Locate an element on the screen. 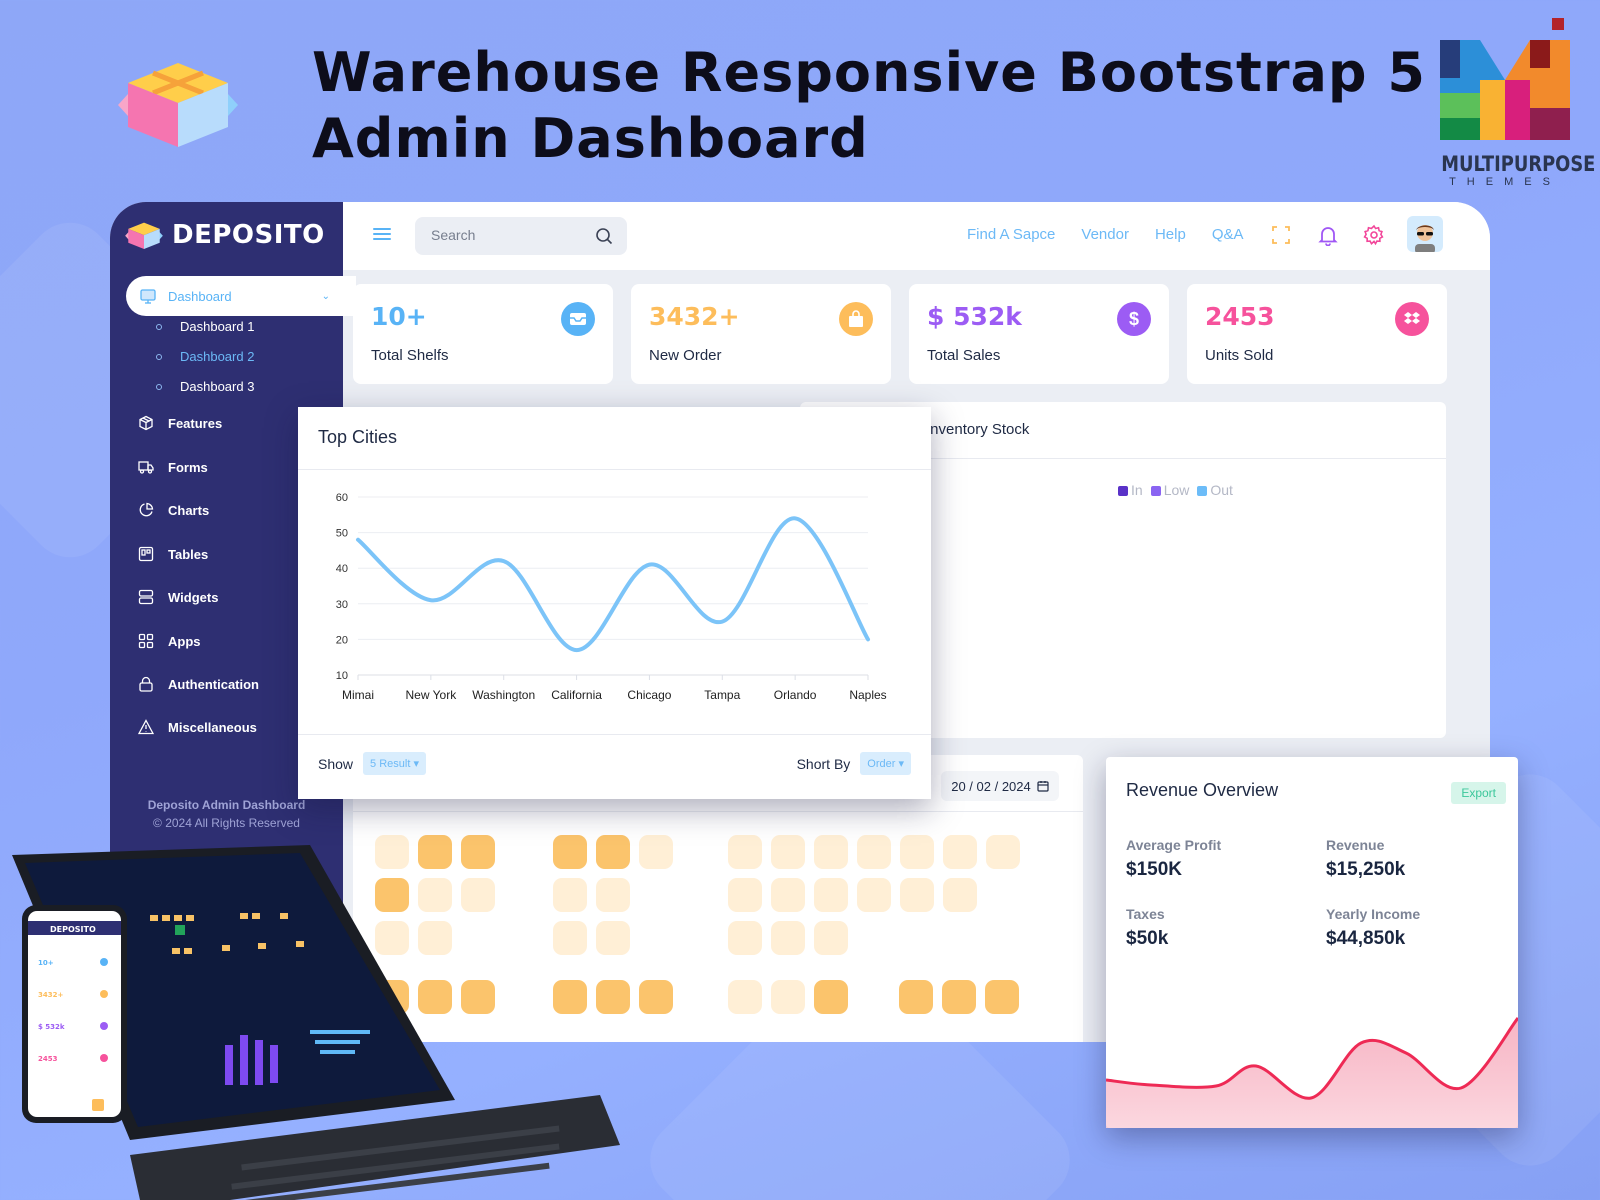 Image resolution: width=1600 pixels, height=1200 pixels. fullscreen-icon is located at coordinates (1281, 235).